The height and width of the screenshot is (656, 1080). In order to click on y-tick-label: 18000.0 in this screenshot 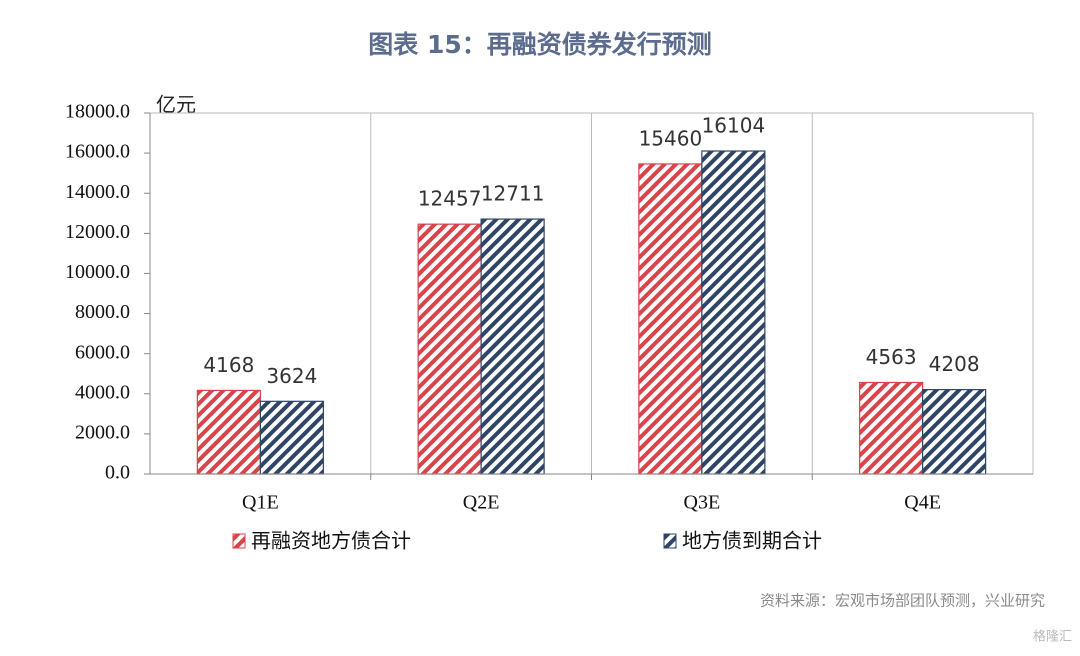, I will do `click(97, 112)`.